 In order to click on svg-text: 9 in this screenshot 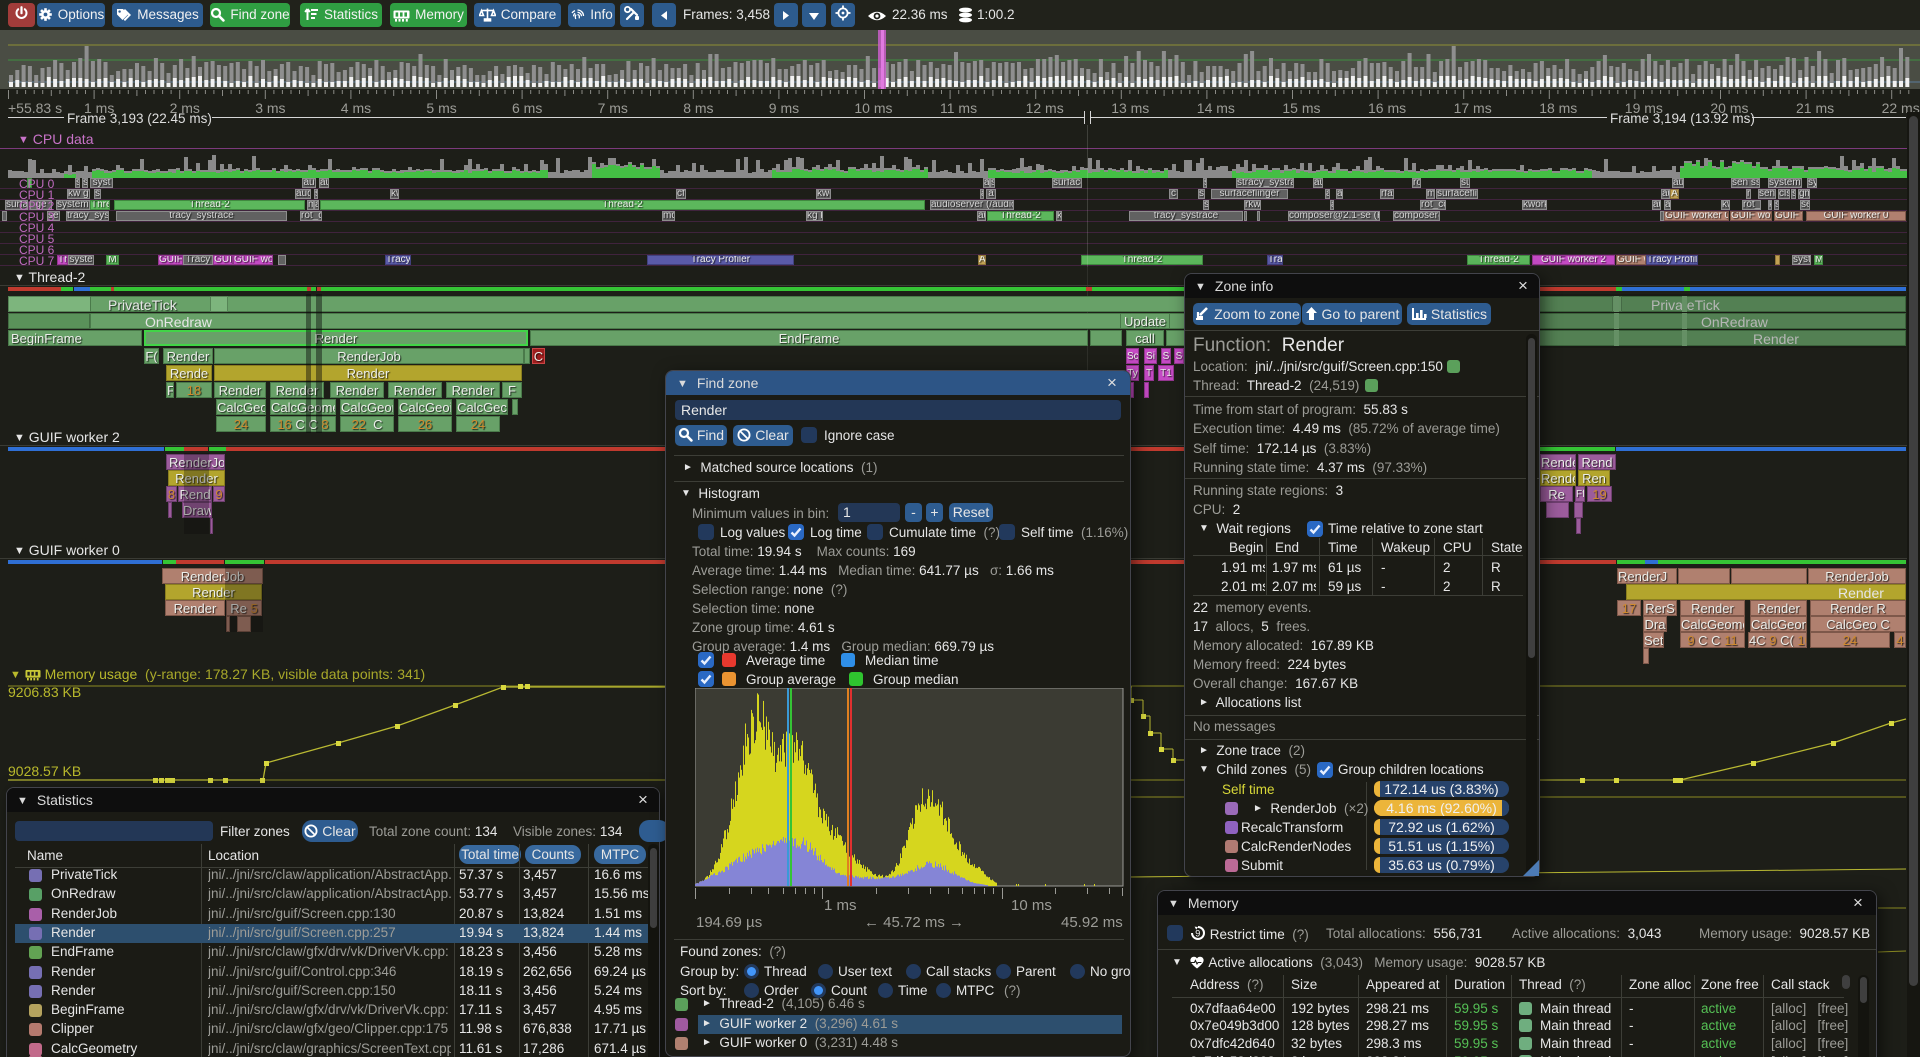, I will do `click(1197, 934)`.